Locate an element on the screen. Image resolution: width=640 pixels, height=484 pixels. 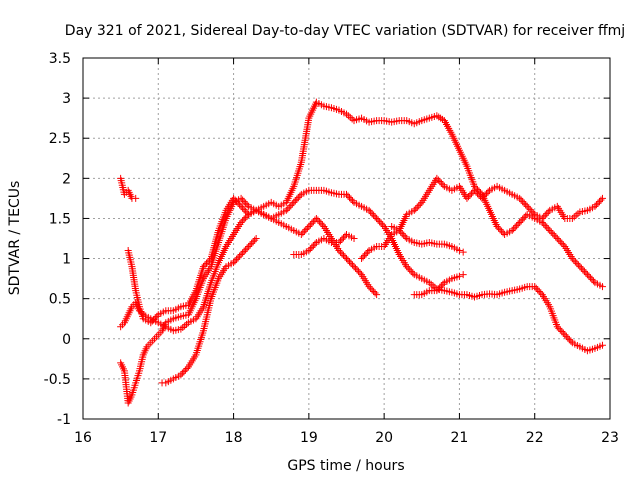
x-tick-label: 17 is located at coordinates (158, 438).